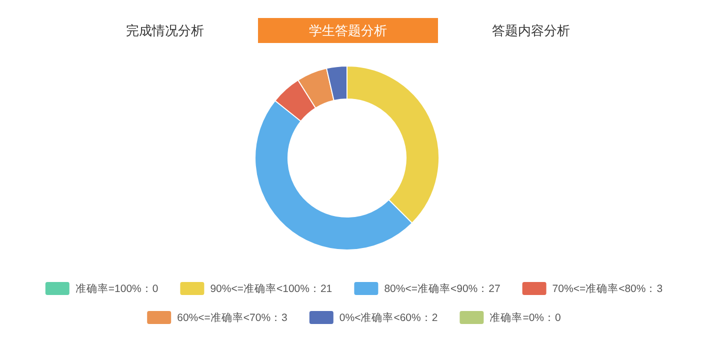  I want to click on legend-label: 80%<=准确率<90%：27, so click(442, 288).